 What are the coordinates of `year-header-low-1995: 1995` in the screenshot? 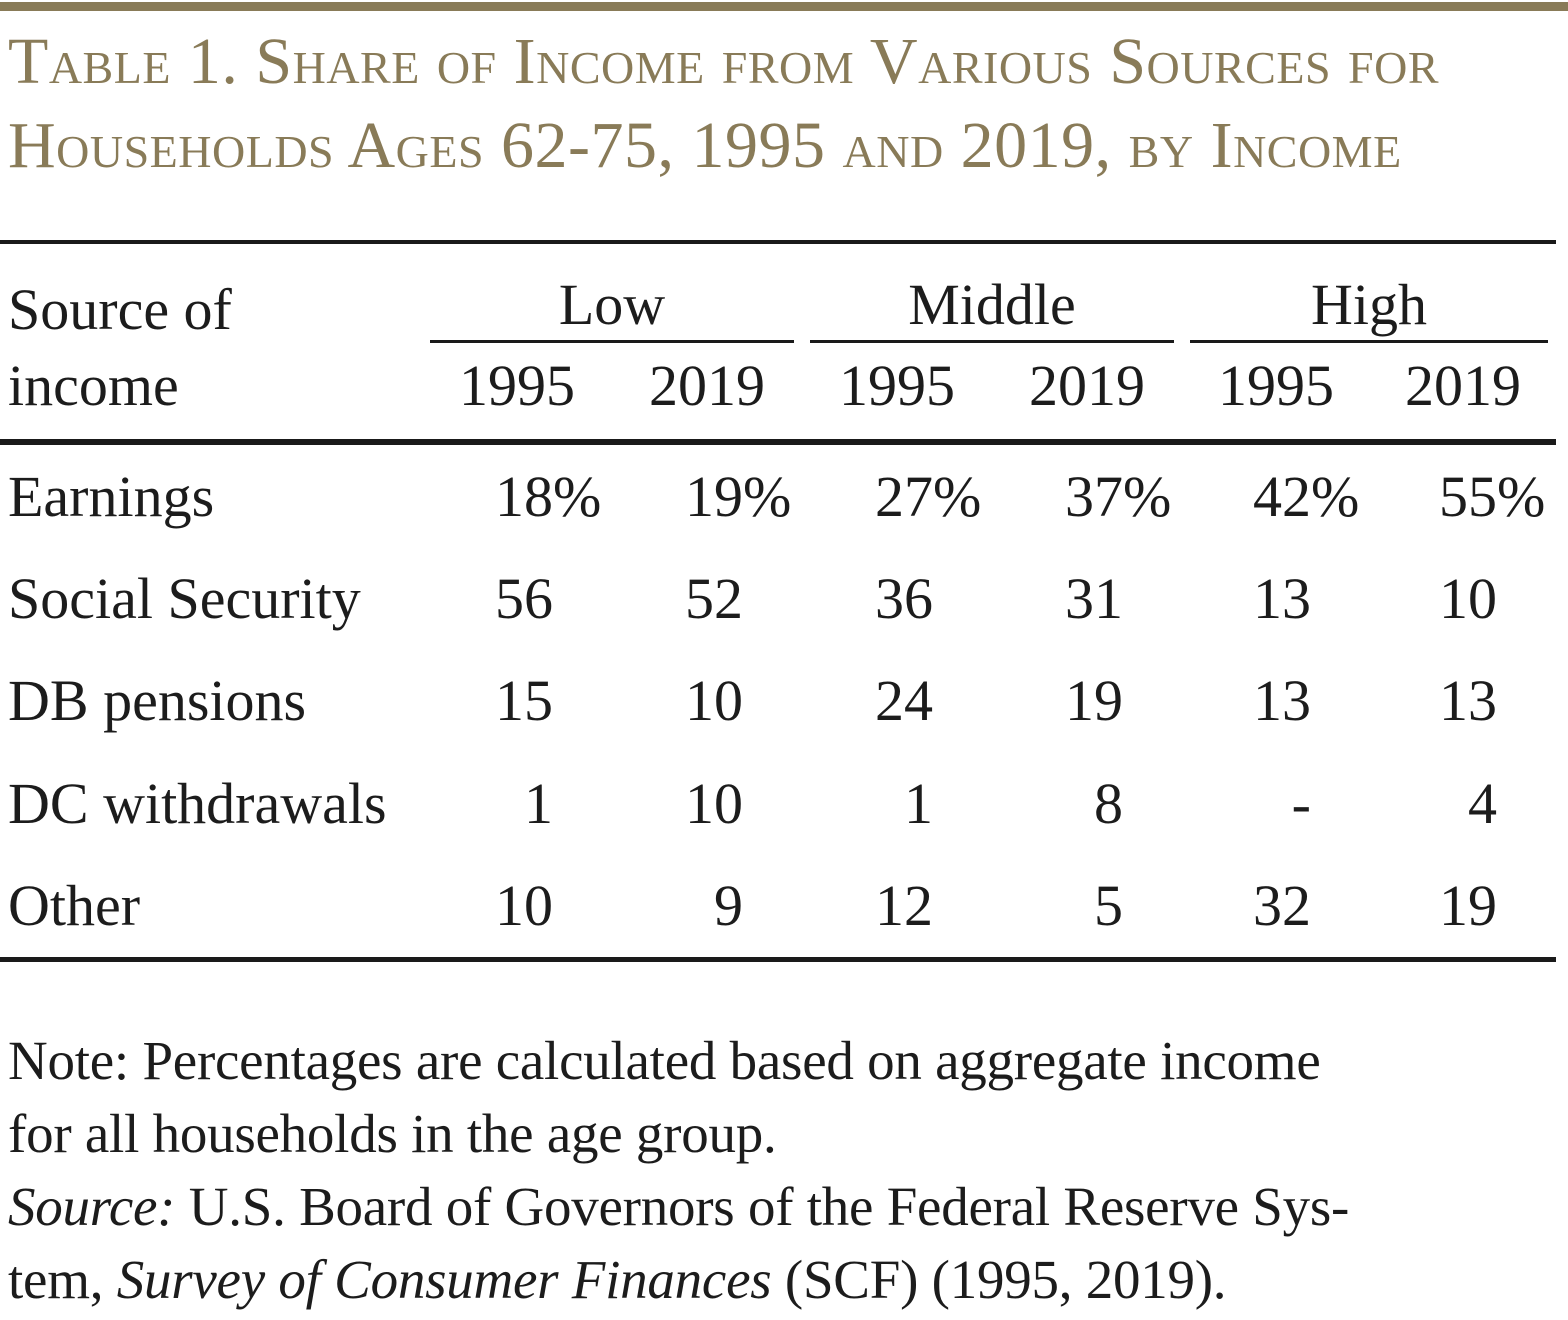 It's located at (517, 385).